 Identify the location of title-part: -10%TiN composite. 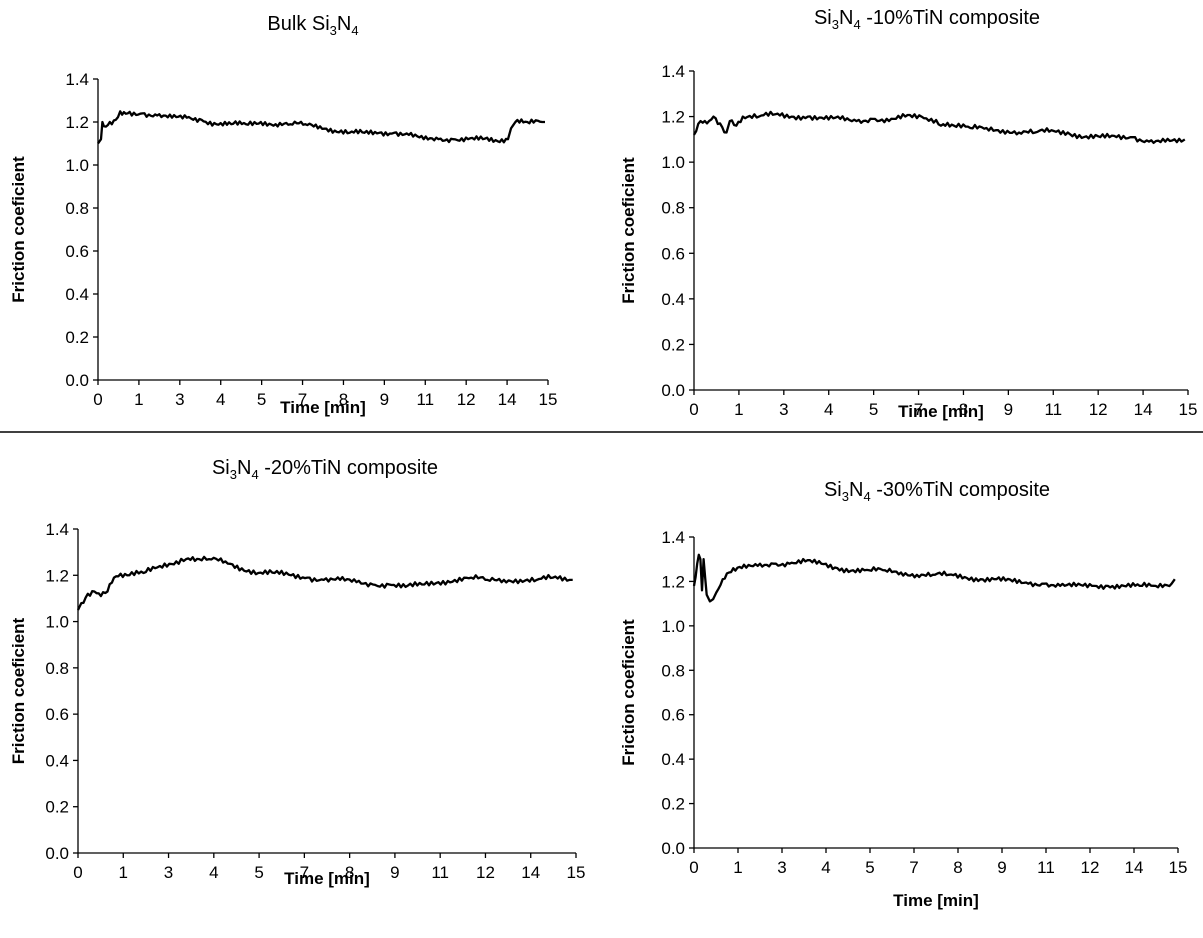
(950, 18).